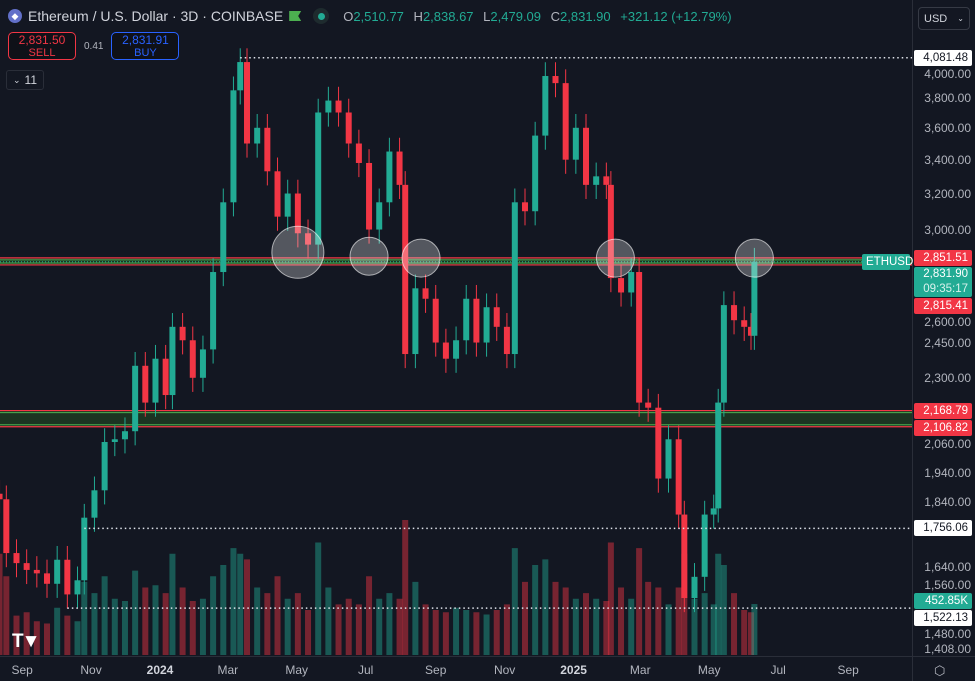 Image resolution: width=975 pixels, height=681 pixels. What do you see at coordinates (156, 16) in the screenshot?
I see `symbol-title: Ethereum / U.S. Dollar · 3D · COINBASE` at bounding box center [156, 16].